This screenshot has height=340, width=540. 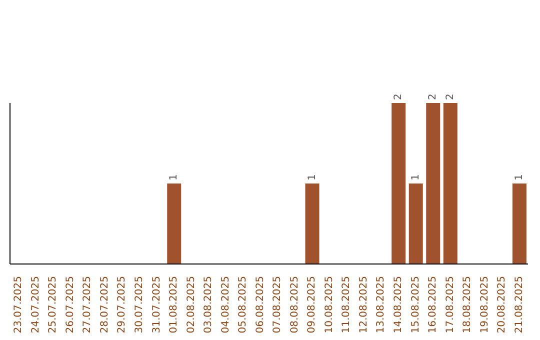 I want to click on x-tick-label: 27.07.2025, so click(x=88, y=305).